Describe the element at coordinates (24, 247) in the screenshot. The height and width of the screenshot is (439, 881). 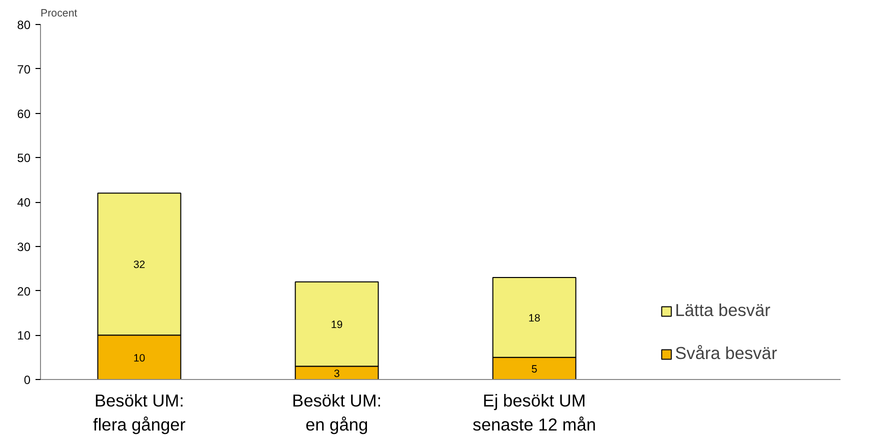
I see `y-tick-label: 30` at that location.